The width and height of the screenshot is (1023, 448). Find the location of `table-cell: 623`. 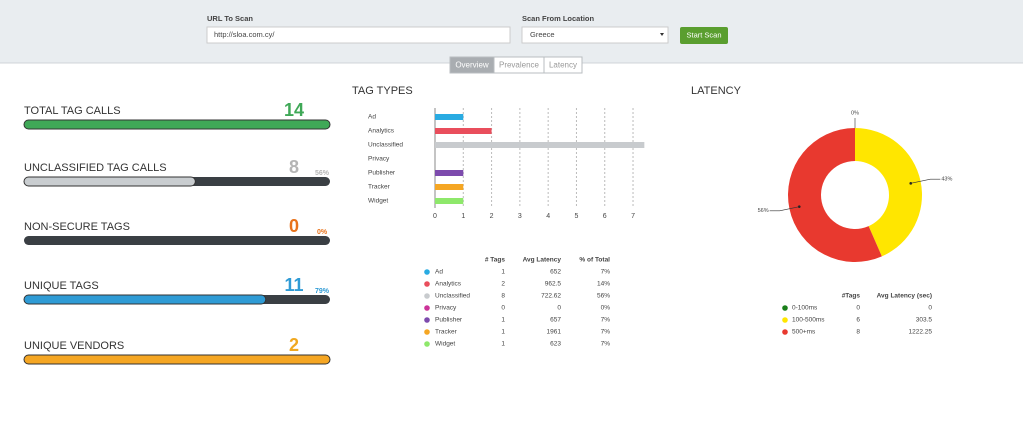

table-cell: 623 is located at coordinates (555, 344).